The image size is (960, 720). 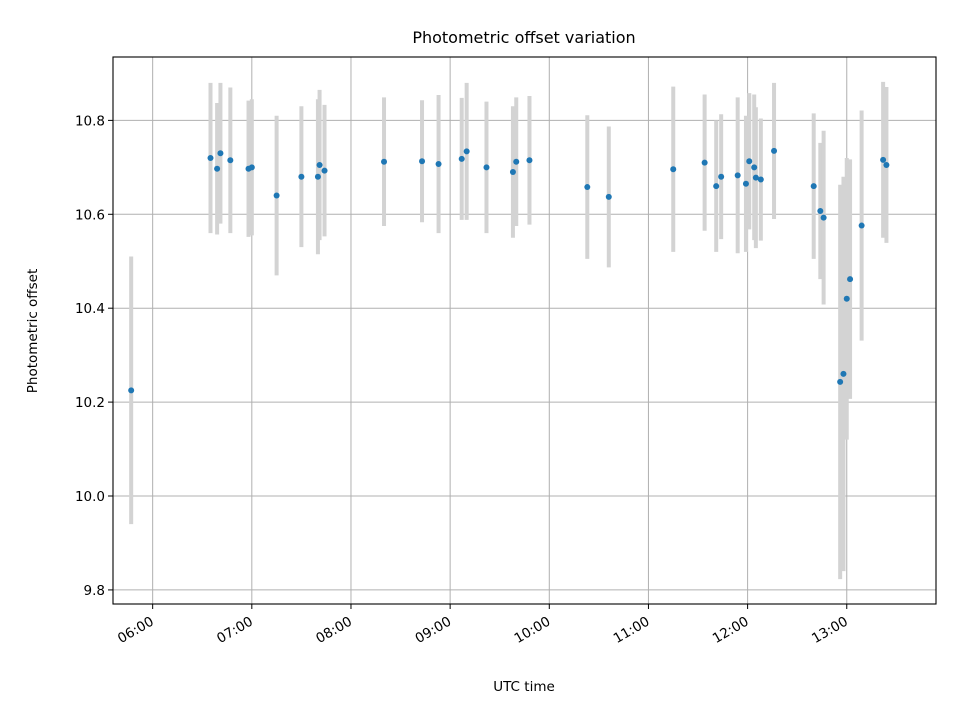 I want to click on y-tick-label: 10.0, so click(x=90, y=497).